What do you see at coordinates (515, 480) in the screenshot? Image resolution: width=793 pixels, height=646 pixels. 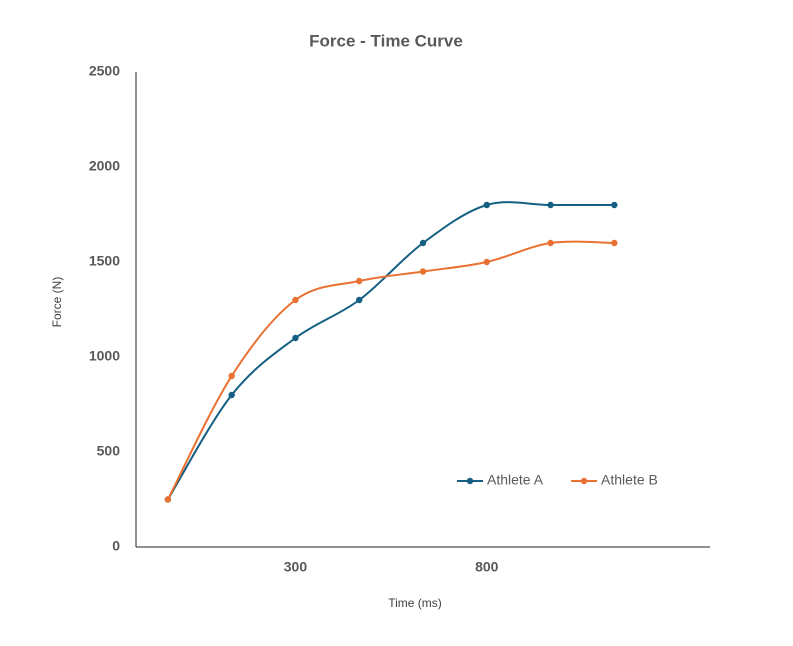 I see `legend-label: Athlete A` at bounding box center [515, 480].